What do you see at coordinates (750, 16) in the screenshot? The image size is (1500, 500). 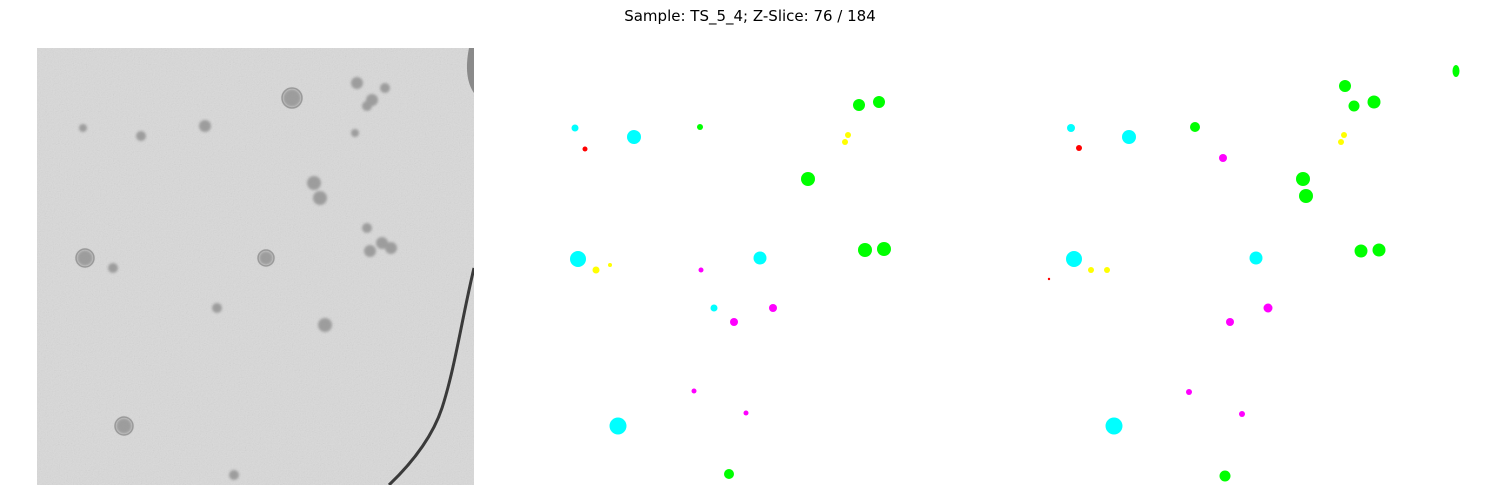 I see `figure-title: Sample: TS_5_4; Z-Slice: 76 / 184` at bounding box center [750, 16].